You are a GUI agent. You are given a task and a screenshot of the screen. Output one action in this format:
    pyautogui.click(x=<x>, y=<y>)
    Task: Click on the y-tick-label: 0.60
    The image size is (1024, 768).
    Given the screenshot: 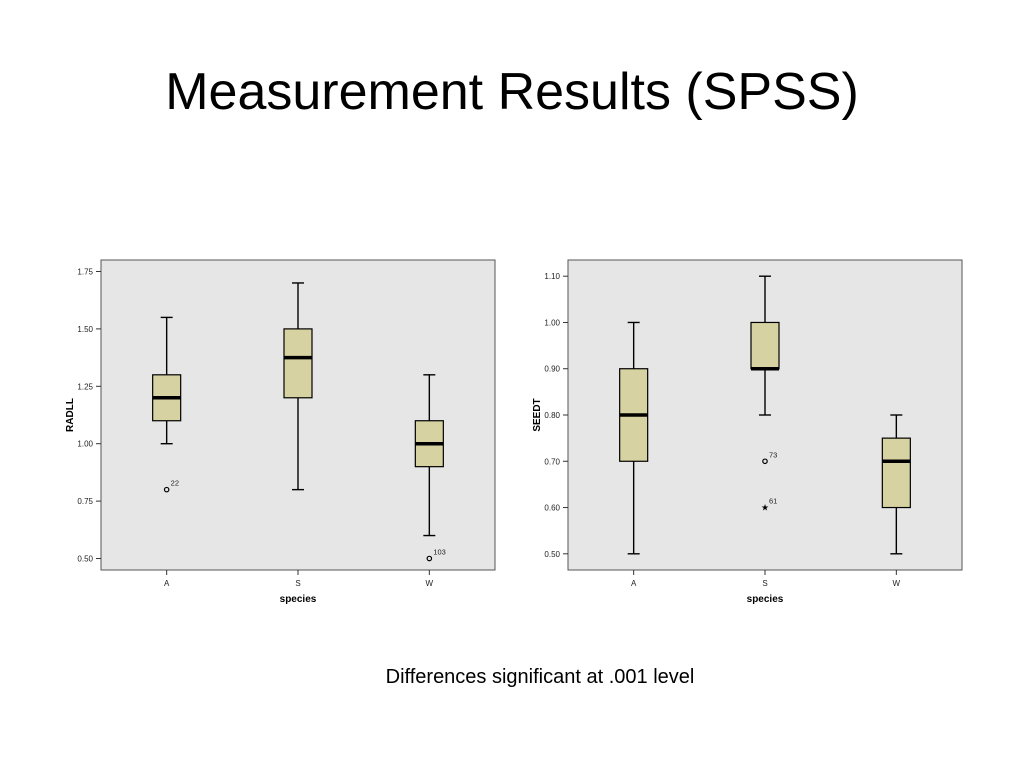 What is the action you would take?
    pyautogui.click(x=552, y=508)
    